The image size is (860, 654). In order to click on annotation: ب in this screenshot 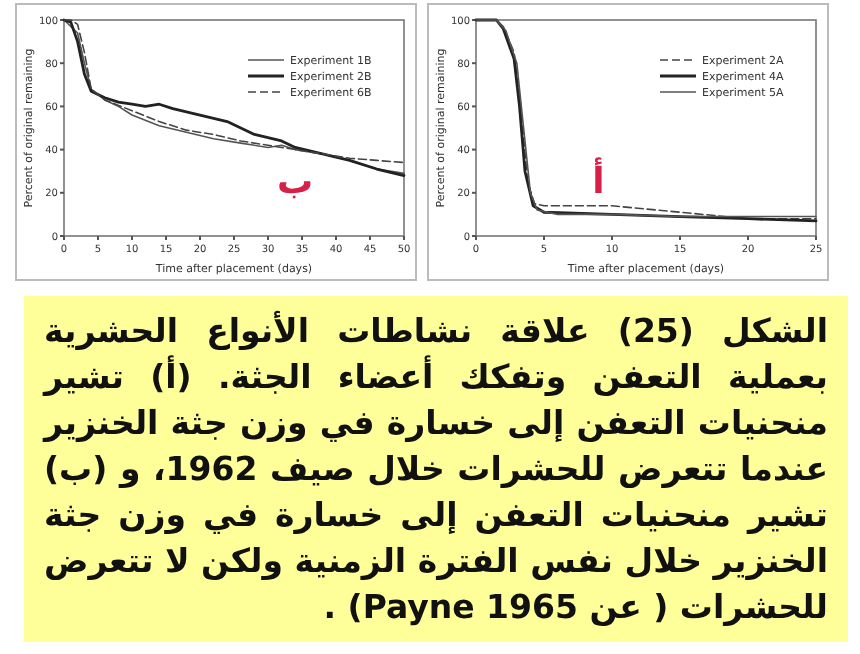, I will do `click(295, 181)`.